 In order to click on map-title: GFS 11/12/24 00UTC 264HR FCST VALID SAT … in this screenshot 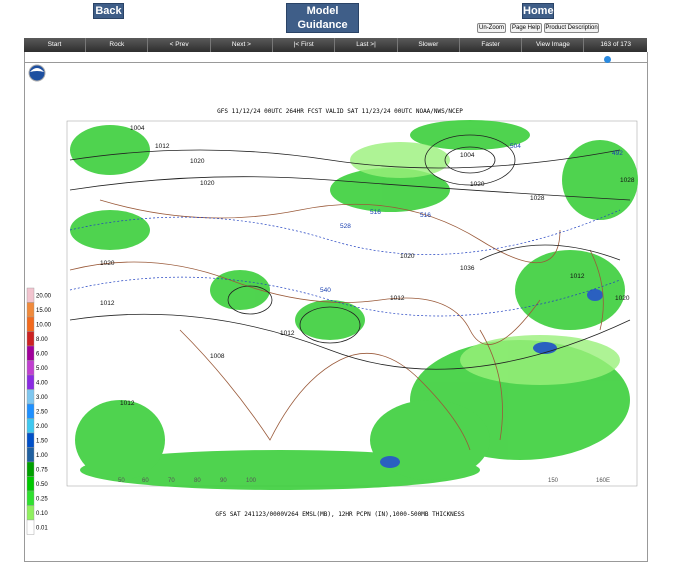, I will do `click(340, 111)`.